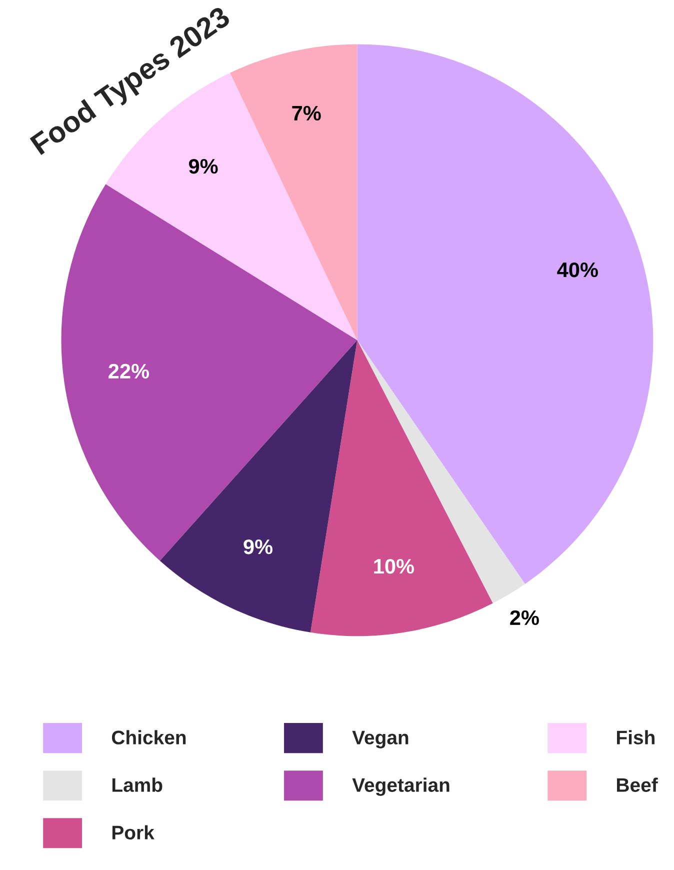 The height and width of the screenshot is (870, 674). Describe the element at coordinates (637, 785) in the screenshot. I see `legend-label: Beef` at that location.